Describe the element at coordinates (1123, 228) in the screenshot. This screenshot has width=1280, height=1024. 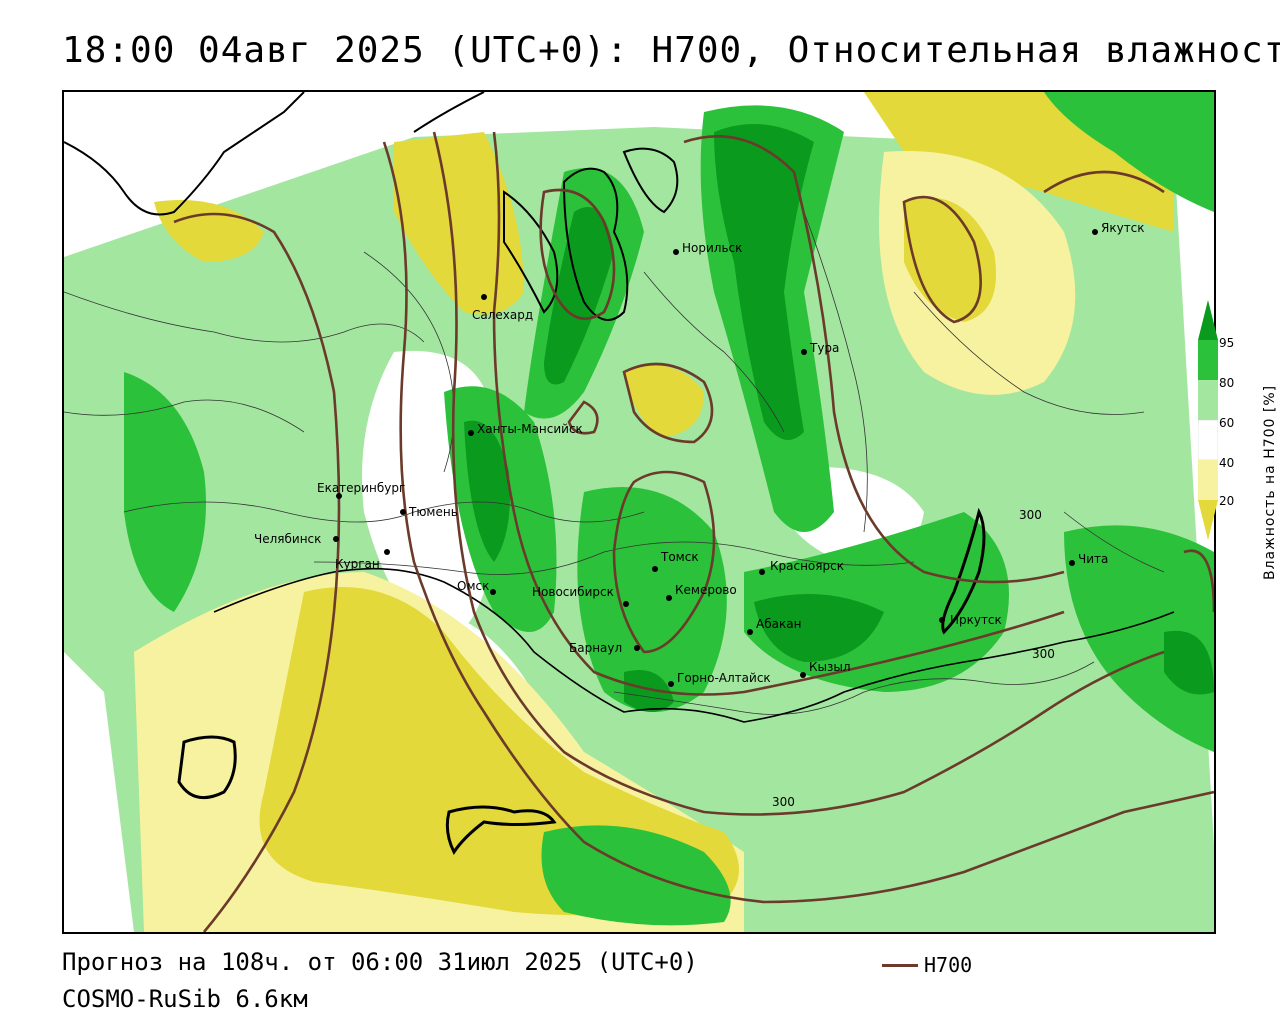
I see `city-label: Якутск` at that location.